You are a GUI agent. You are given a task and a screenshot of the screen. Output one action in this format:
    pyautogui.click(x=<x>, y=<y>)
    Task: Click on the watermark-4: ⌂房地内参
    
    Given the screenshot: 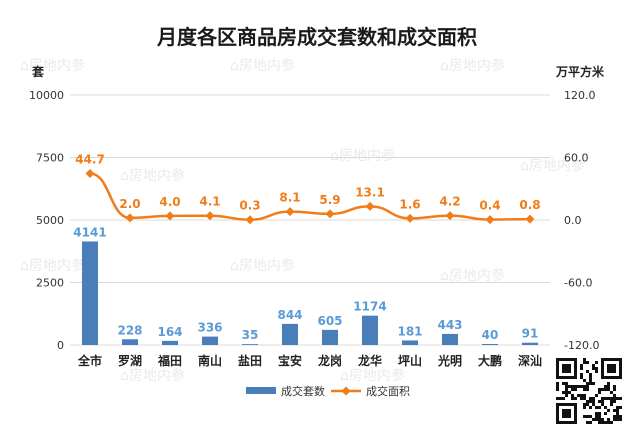 What is the action you would take?
    pyautogui.click(x=362, y=155)
    